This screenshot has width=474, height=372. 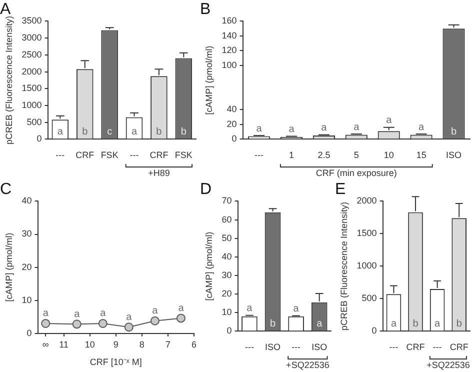 What do you see at coordinates (227, 201) in the screenshot?
I see `y-tick-label: 70` at bounding box center [227, 201].